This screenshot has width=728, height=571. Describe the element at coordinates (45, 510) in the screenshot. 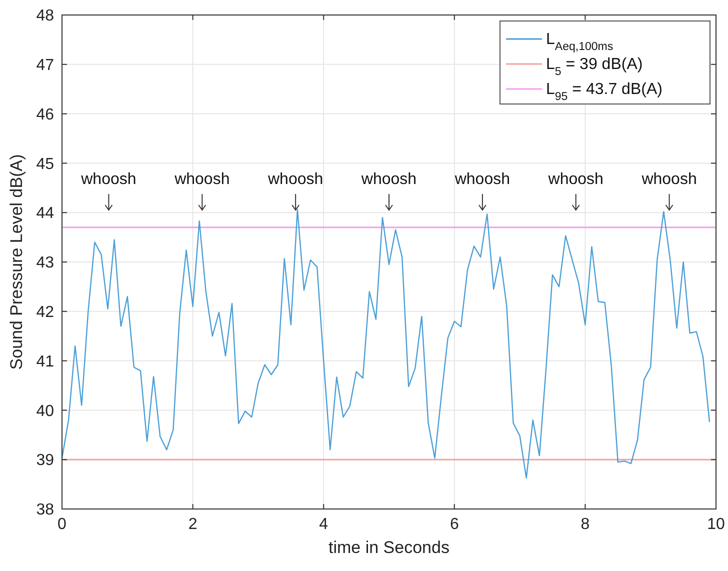

I see `y-tick-label: 38` at that location.